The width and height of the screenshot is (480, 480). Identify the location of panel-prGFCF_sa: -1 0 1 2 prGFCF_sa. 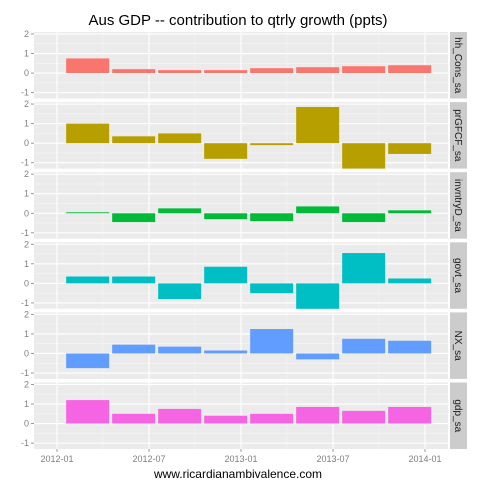
(244, 134).